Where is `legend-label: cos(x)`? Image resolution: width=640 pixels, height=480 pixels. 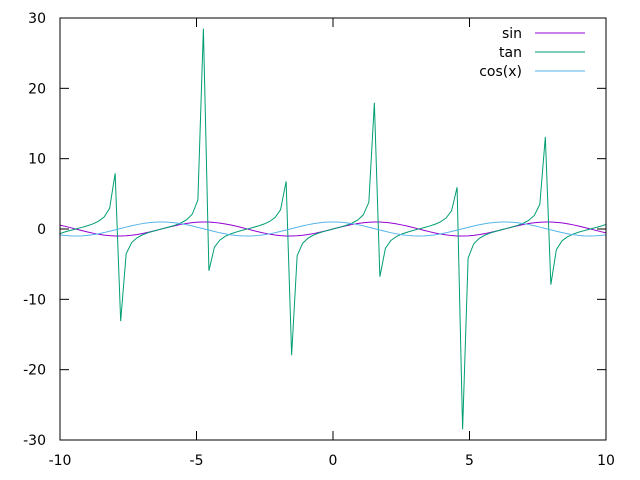
legend-label: cos(x) is located at coordinates (500, 72).